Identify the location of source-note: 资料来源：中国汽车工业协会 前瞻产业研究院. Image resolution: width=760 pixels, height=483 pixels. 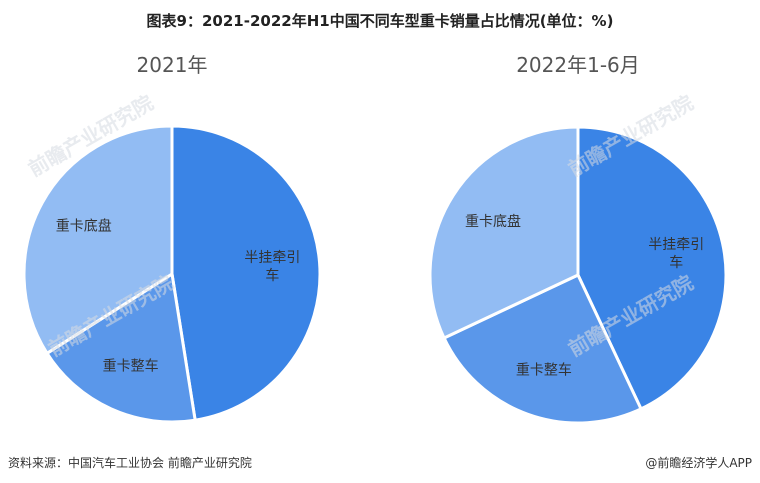
(130, 463).